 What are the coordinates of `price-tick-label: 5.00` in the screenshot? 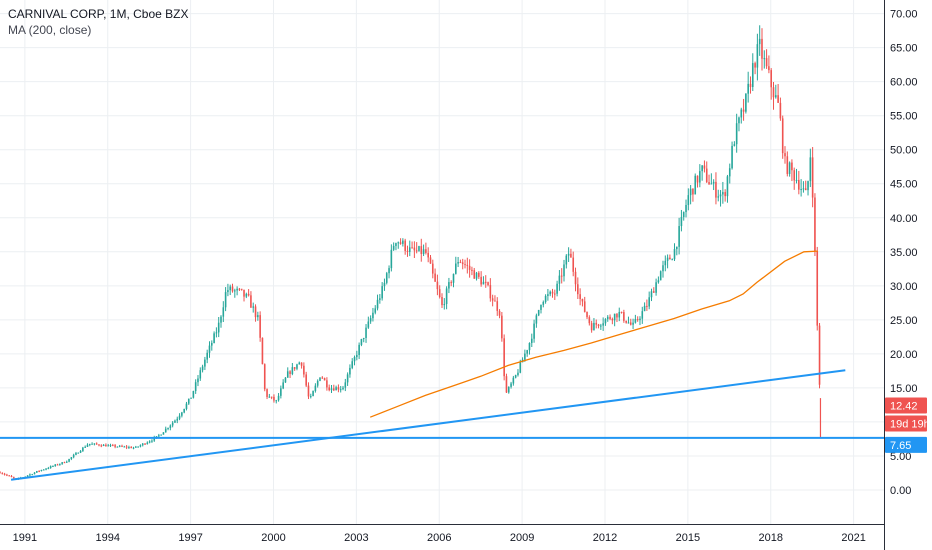 It's located at (900, 457).